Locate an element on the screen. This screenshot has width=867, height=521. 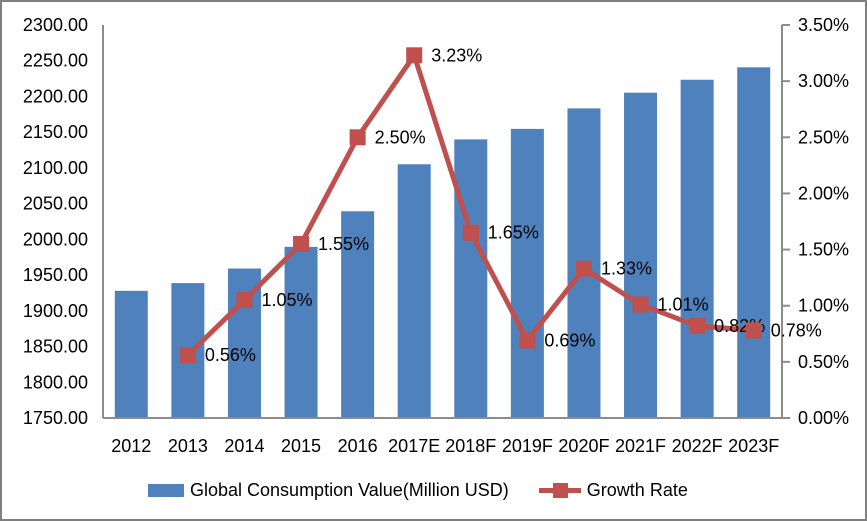
growth-label-2017E: 3.23% is located at coordinates (456, 55).